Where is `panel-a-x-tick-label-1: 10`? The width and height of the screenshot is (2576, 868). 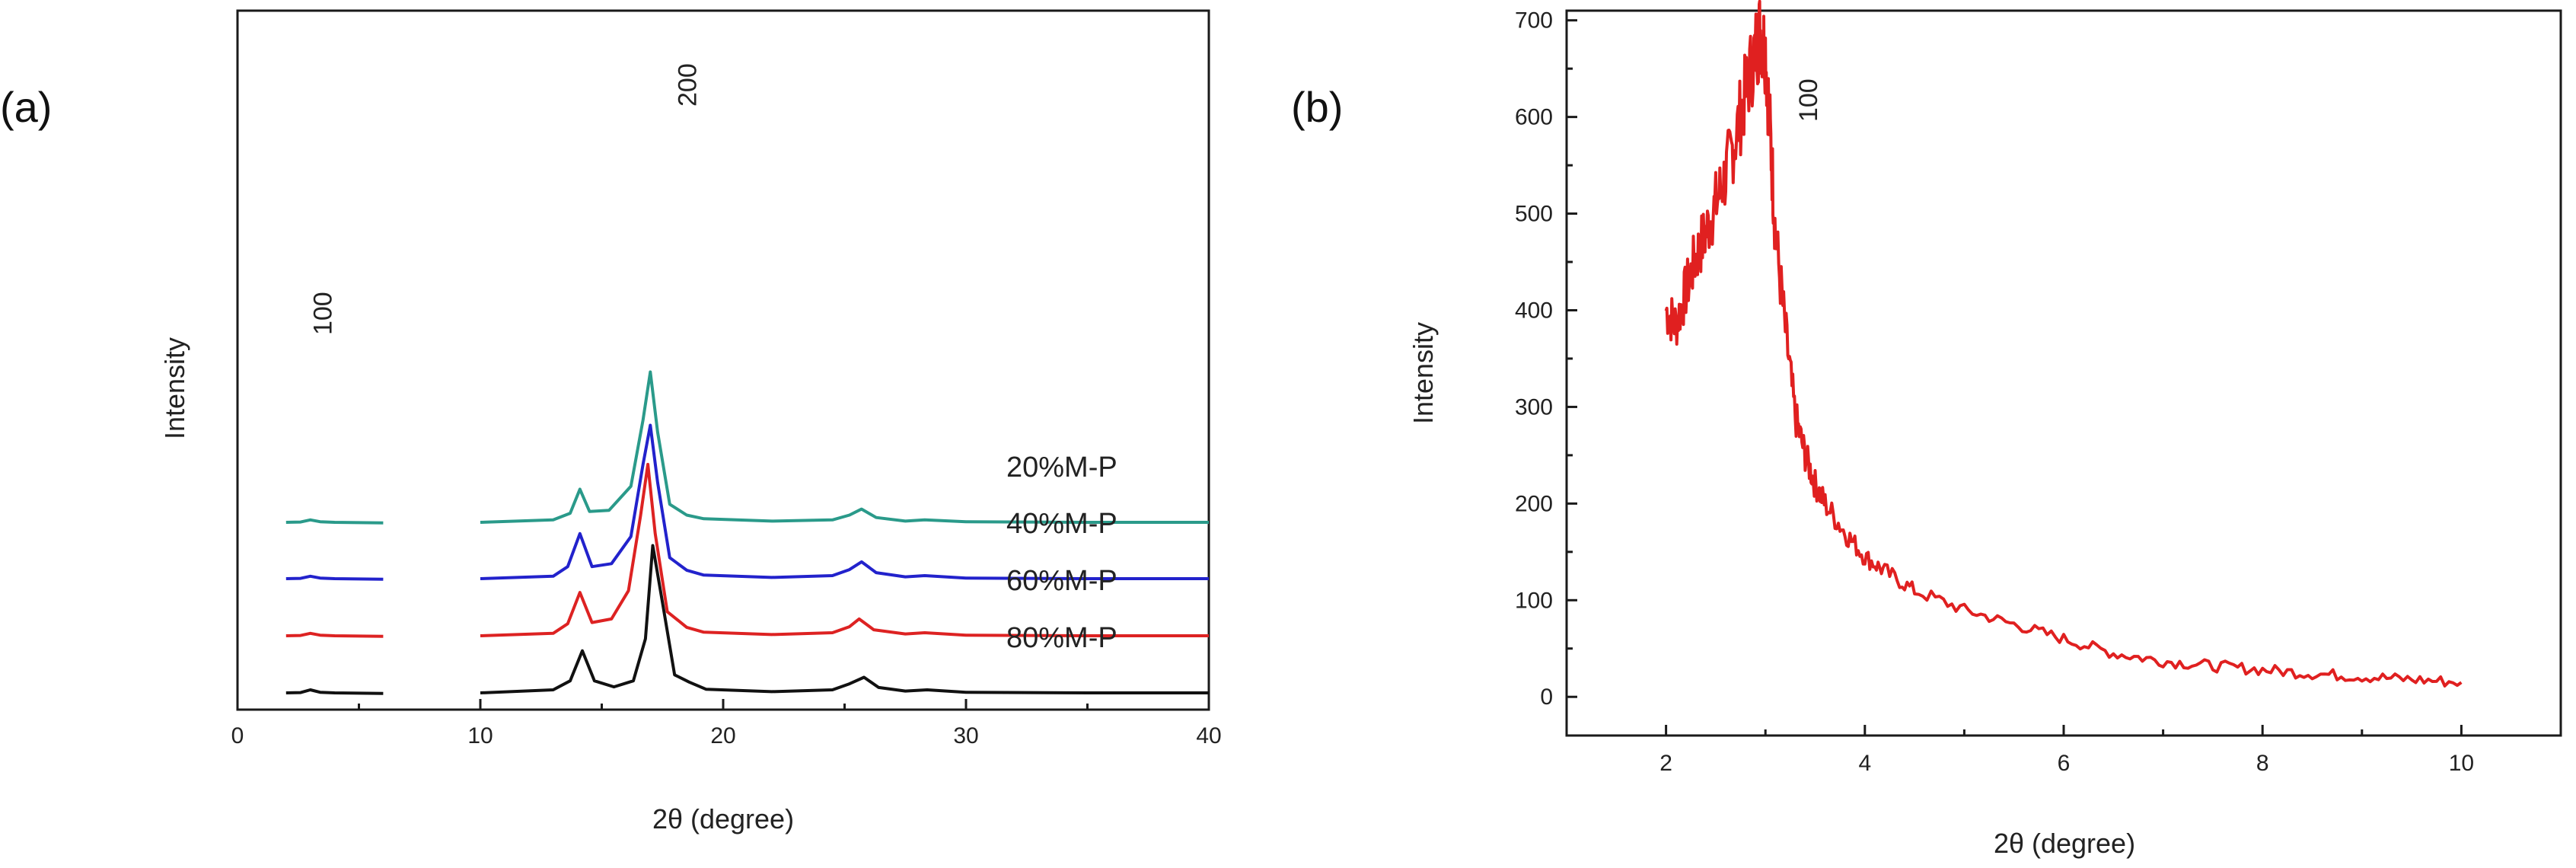 panel-a-x-tick-label-1: 10 is located at coordinates (480, 735).